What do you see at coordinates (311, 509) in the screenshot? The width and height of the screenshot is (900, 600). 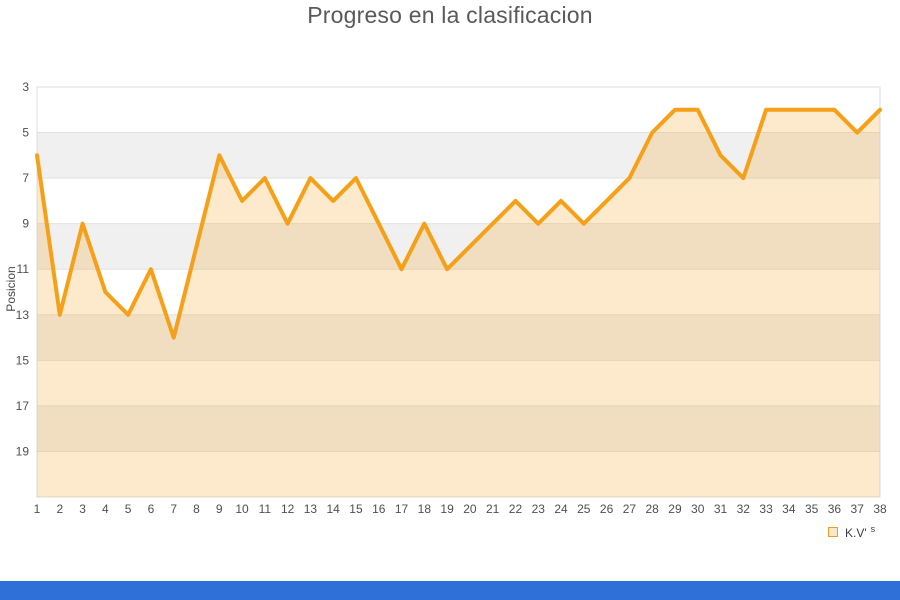 I see `x-tick-label: 13` at bounding box center [311, 509].